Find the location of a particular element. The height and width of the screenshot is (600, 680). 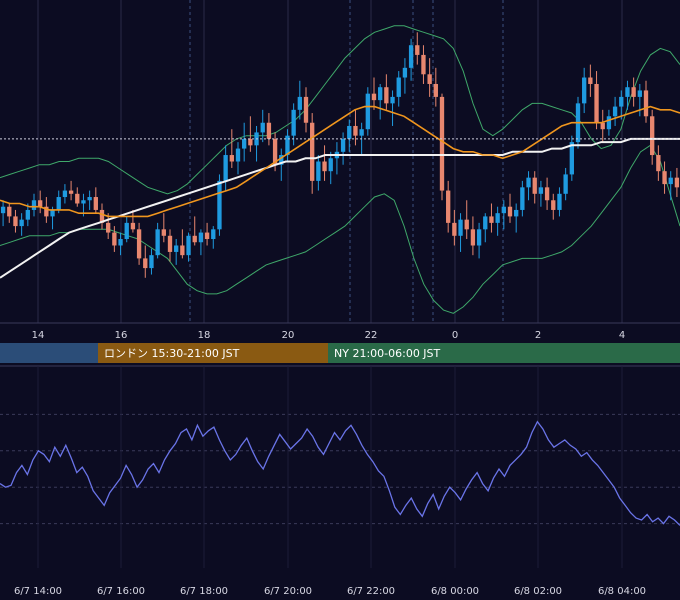

oscillator-x-tick-label: 6/8 02:00 is located at coordinates (538, 591).